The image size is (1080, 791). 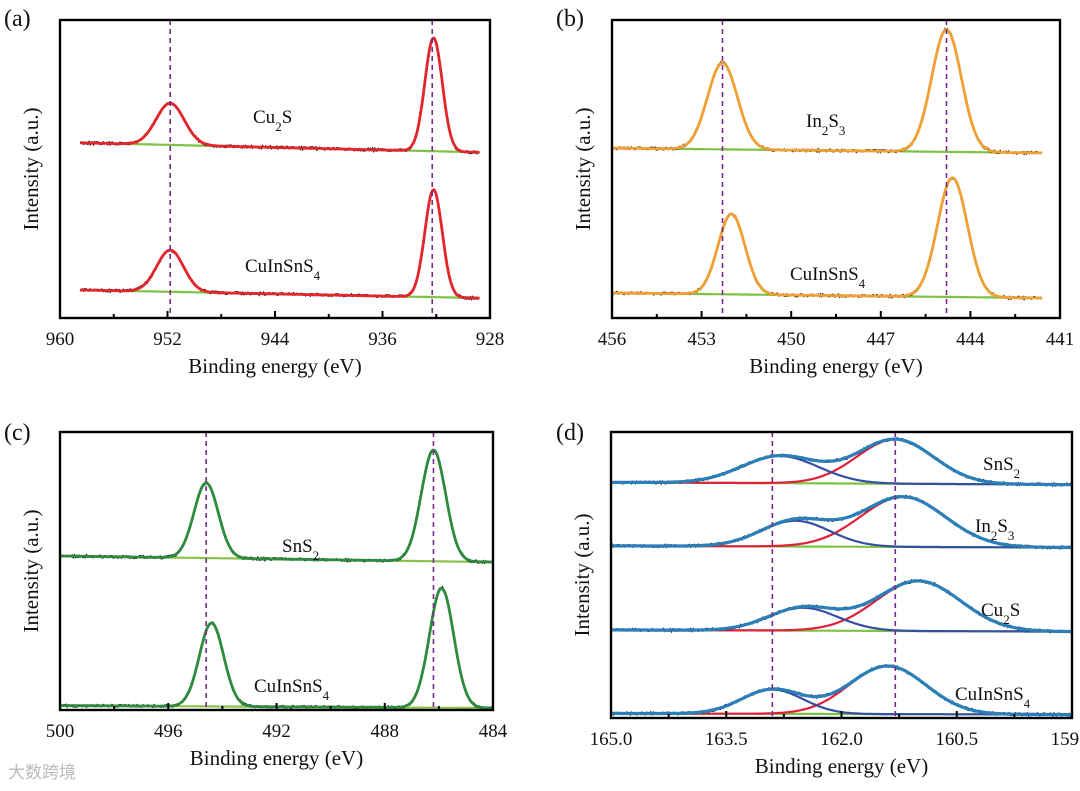 What do you see at coordinates (168, 731) in the screenshot?
I see `x-tick-label: 496` at bounding box center [168, 731].